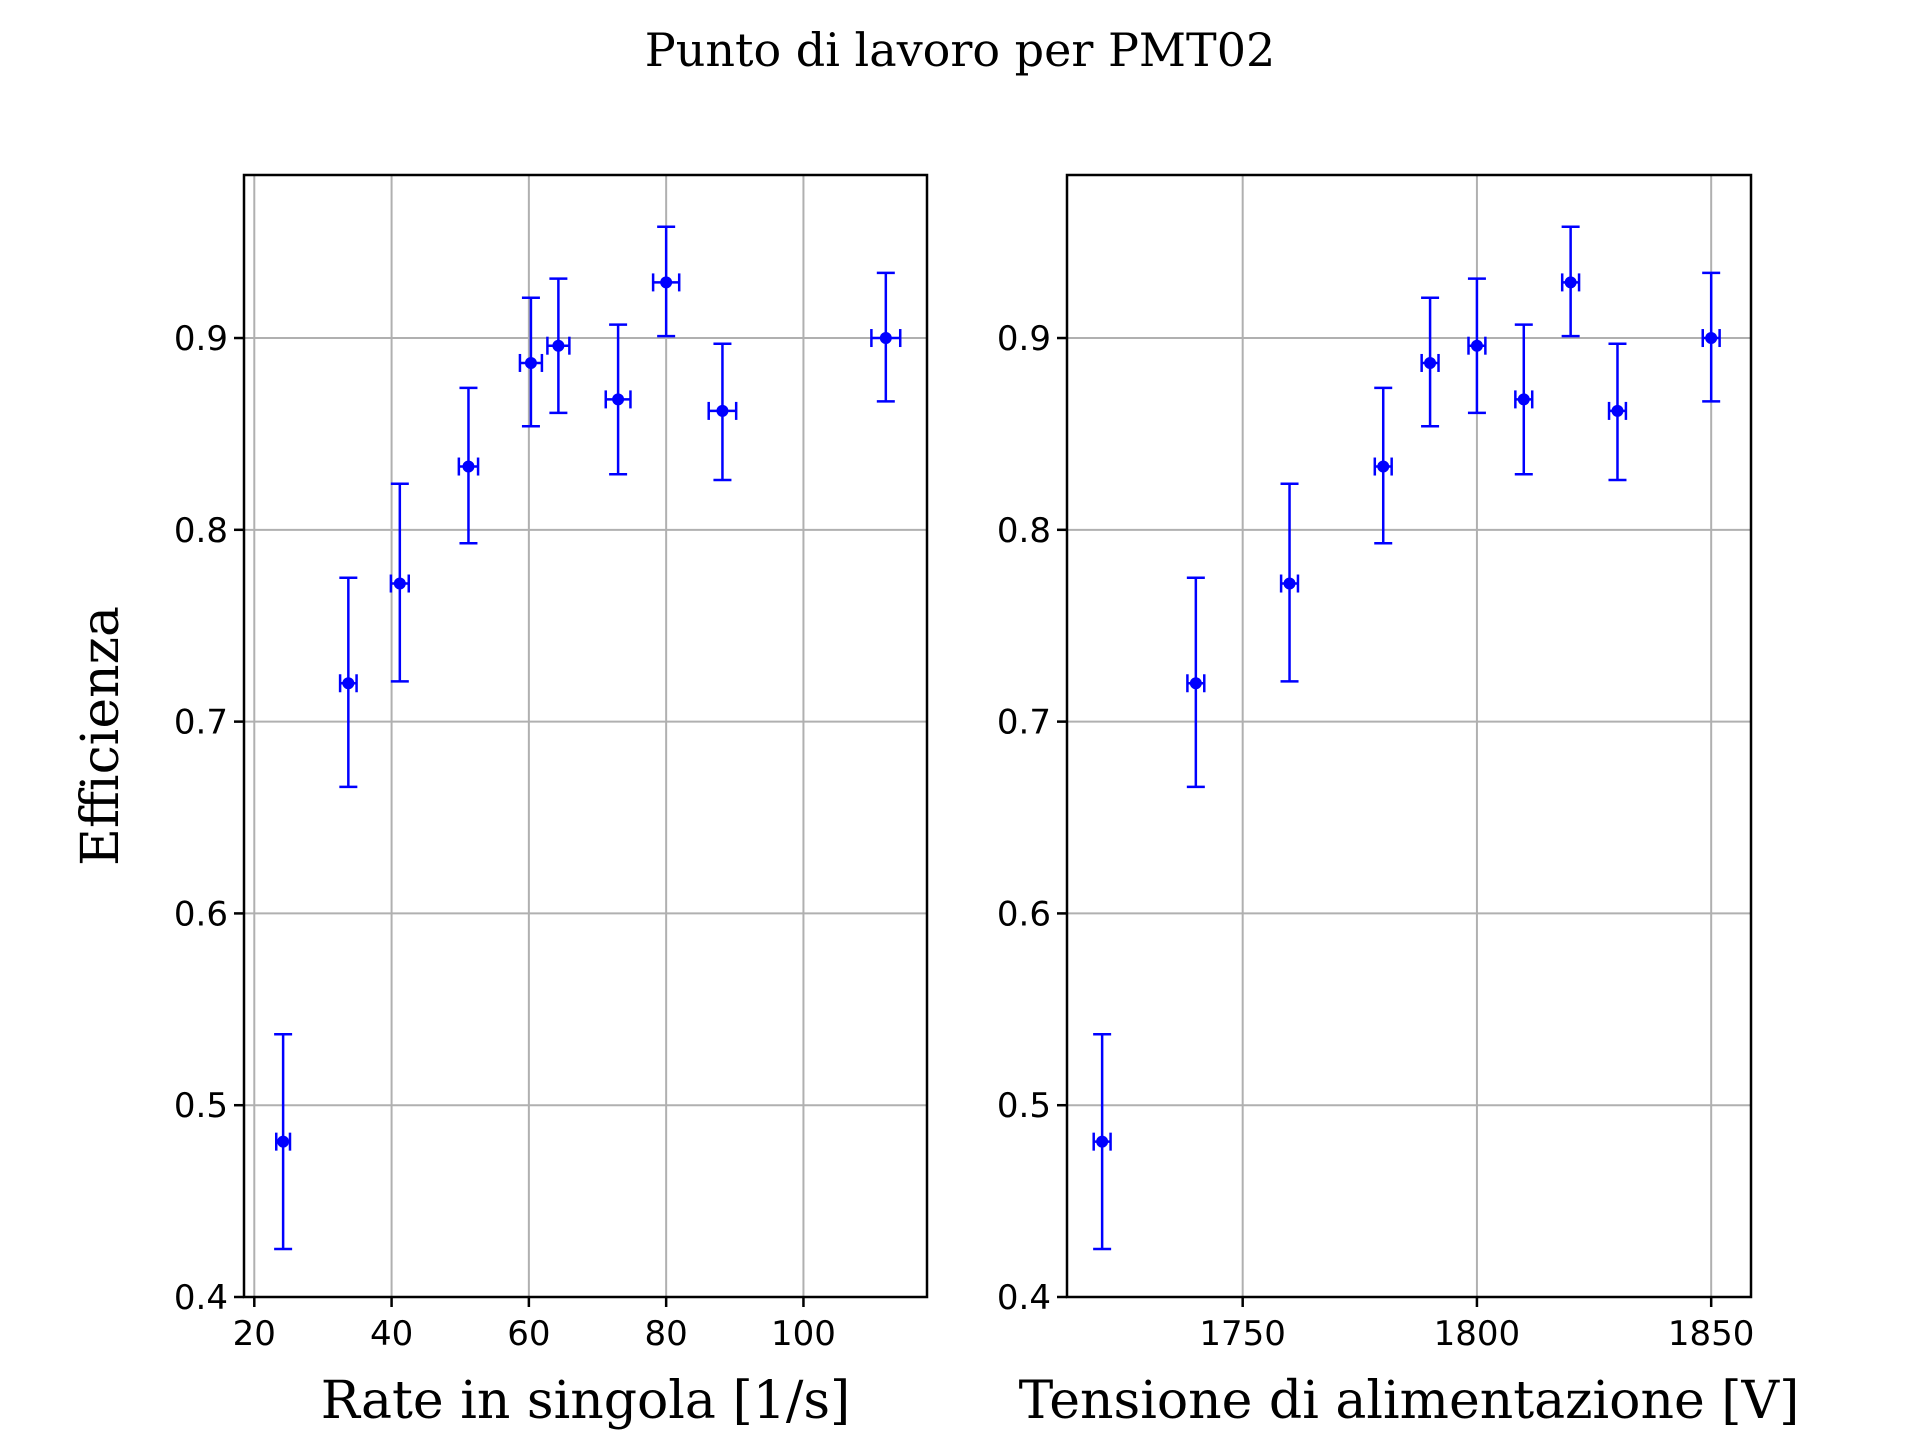 The image size is (1920, 1440). I want to click on x-tick-label: 1850, so click(1711, 1334).